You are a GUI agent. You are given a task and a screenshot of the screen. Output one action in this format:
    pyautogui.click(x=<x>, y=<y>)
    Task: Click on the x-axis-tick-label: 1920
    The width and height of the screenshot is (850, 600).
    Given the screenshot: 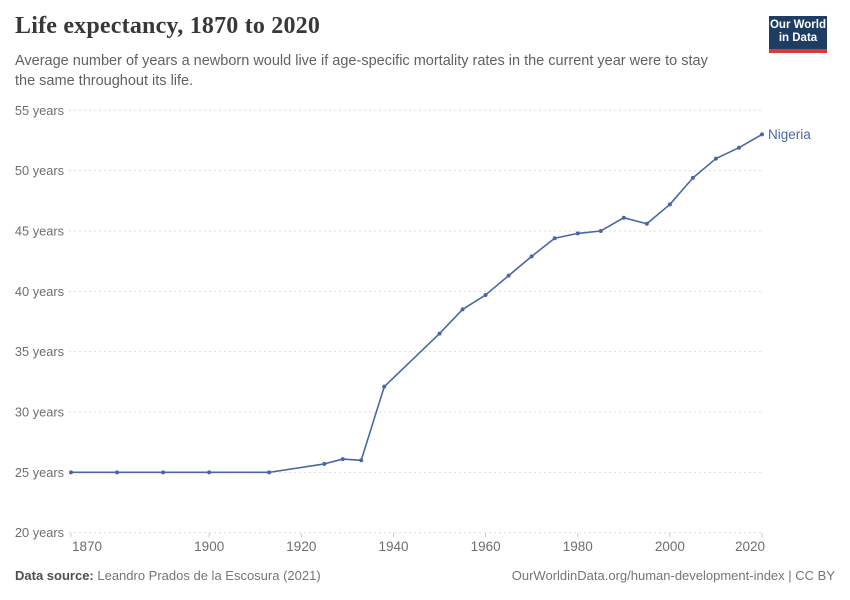 What is the action you would take?
    pyautogui.click(x=301, y=546)
    